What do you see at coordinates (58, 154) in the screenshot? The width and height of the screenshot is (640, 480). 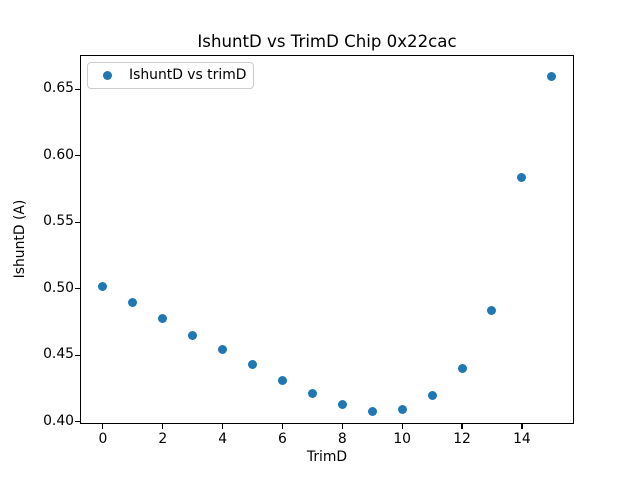 I see `y-tick-label: 0.60` at bounding box center [58, 154].